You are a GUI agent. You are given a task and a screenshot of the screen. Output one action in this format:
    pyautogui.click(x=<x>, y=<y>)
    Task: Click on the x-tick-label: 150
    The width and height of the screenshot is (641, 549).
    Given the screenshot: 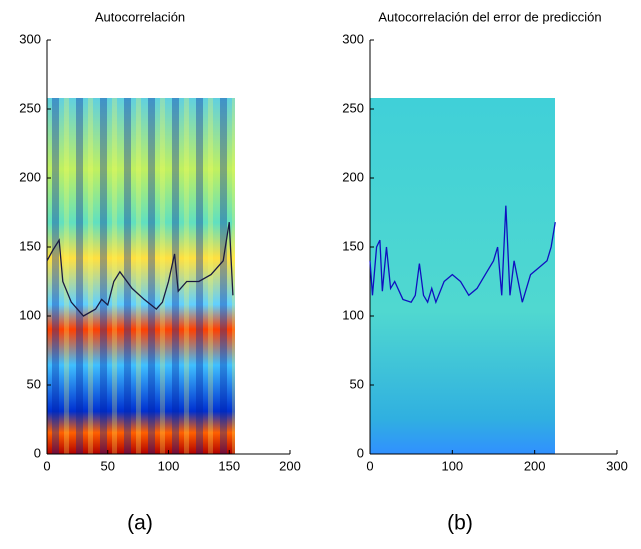 What is the action you would take?
    pyautogui.click(x=229, y=465)
    